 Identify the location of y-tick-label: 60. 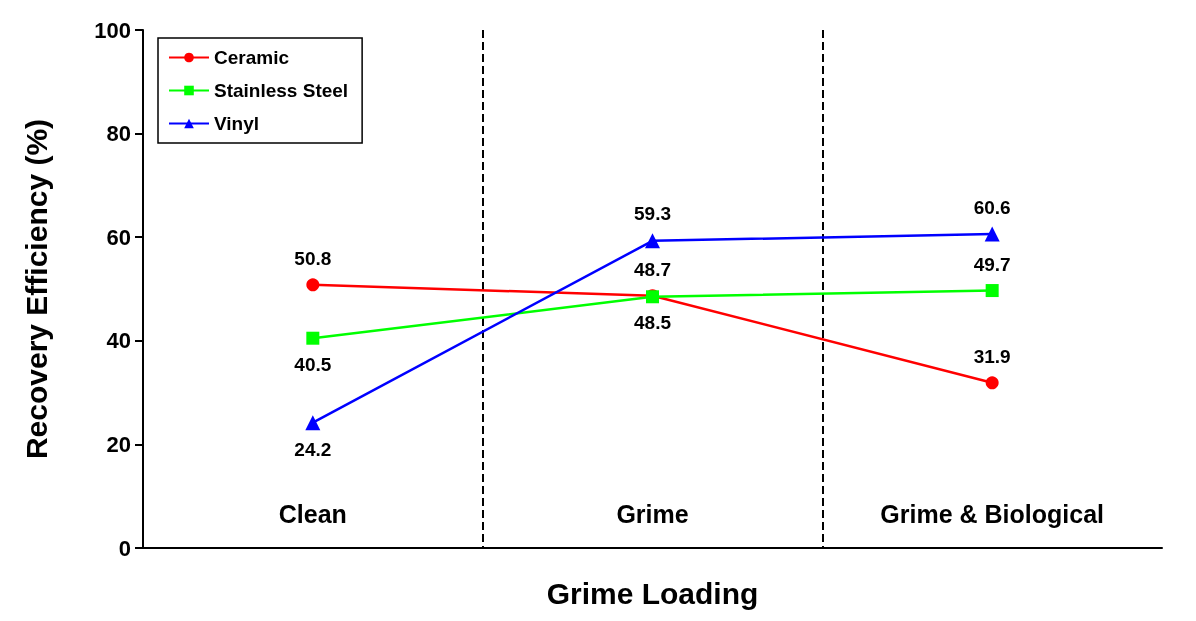
(118, 237).